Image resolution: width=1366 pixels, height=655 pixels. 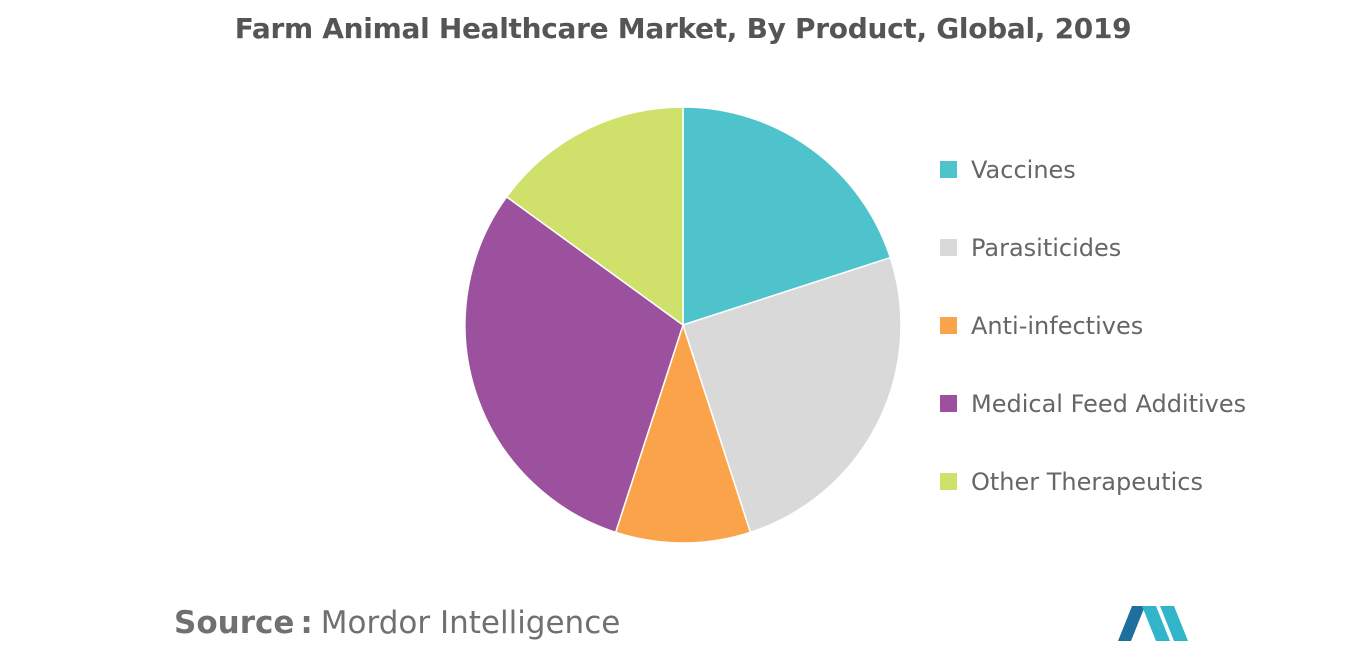 I want to click on pie-slice-parasiticides, so click(x=792, y=395).